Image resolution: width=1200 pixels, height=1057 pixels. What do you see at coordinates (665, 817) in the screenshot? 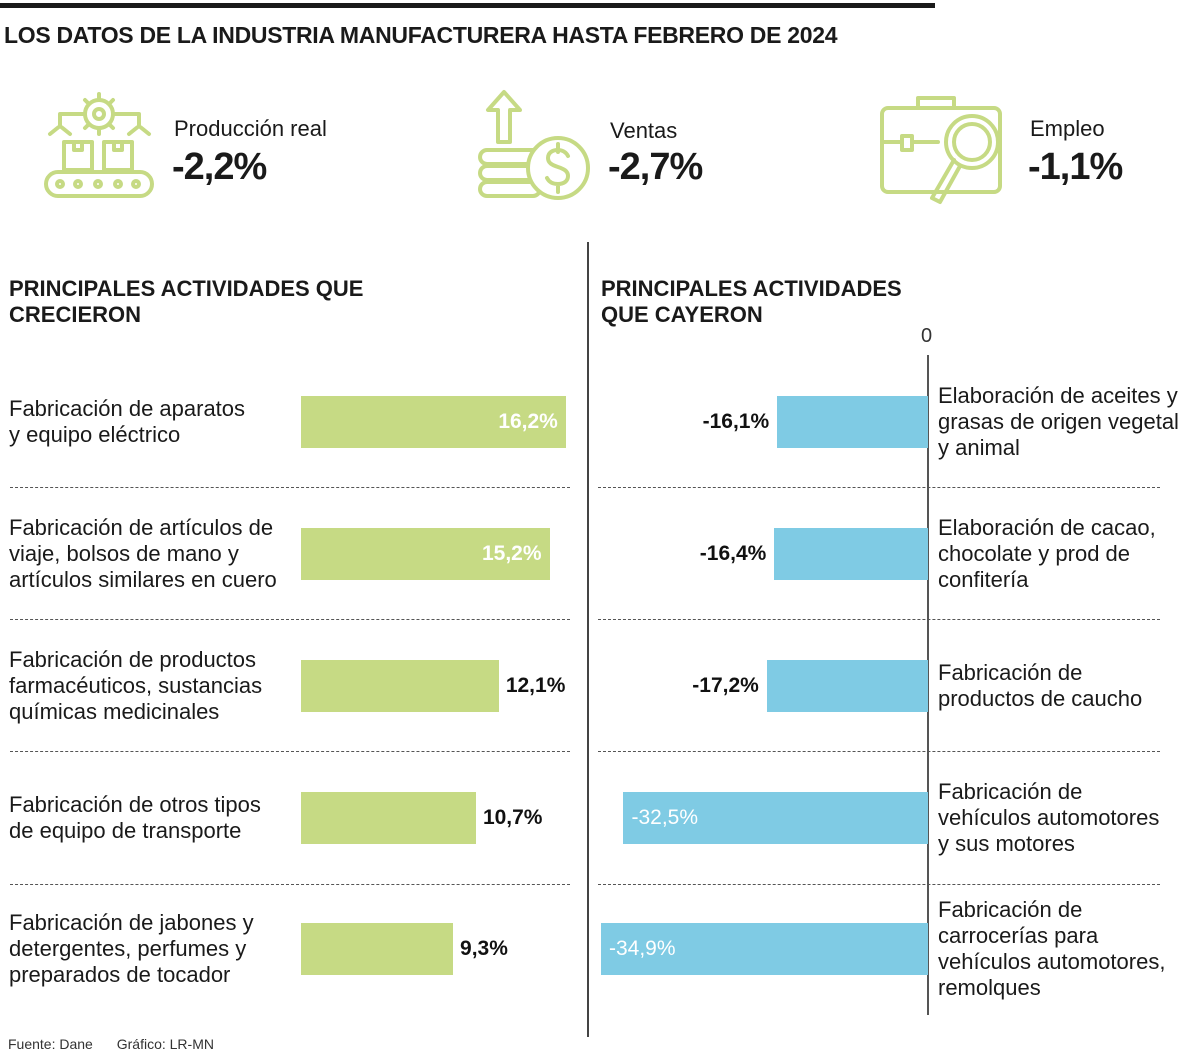
I see `decline-value-label: -32,5%` at bounding box center [665, 817].